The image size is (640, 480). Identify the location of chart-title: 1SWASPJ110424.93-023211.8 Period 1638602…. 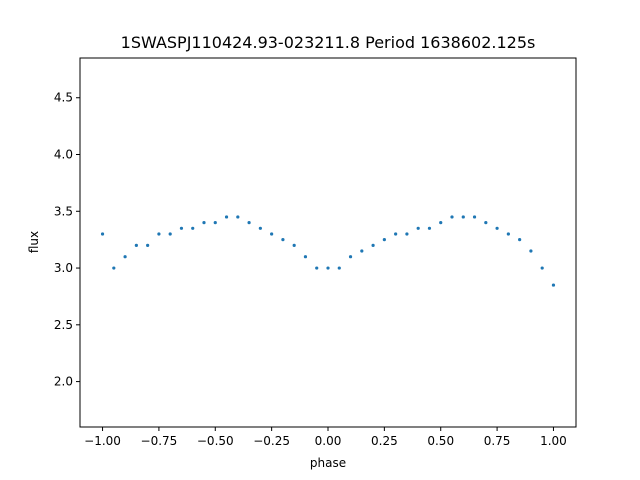
(328, 42).